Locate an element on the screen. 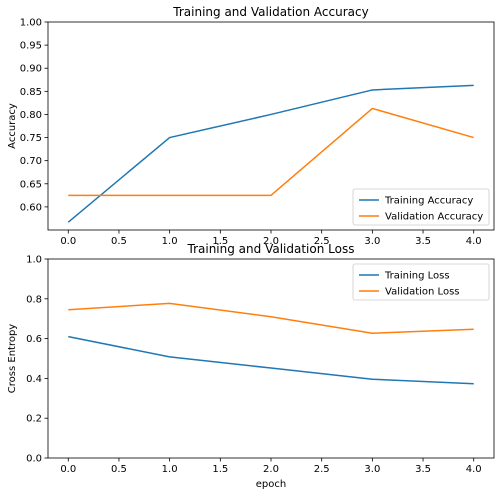  legend-label: Validation Accuracy is located at coordinates (434, 217).